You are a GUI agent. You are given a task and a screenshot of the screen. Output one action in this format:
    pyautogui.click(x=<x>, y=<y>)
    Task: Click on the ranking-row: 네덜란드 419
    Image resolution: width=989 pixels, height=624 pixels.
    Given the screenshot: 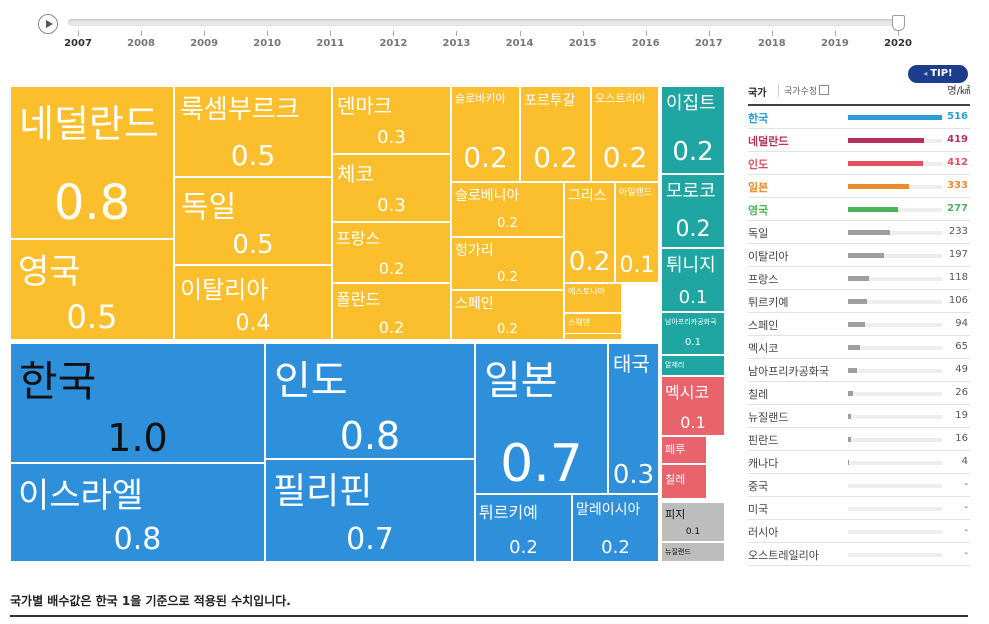 What is the action you would take?
    pyautogui.click(x=859, y=140)
    